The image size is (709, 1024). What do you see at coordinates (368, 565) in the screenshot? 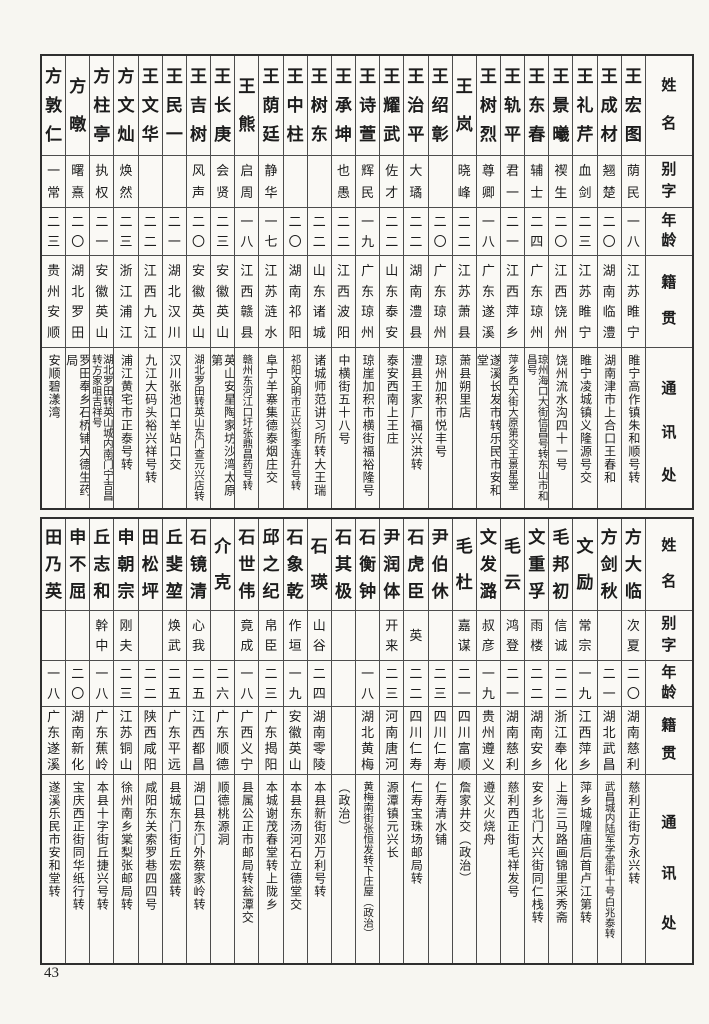
I see `person-name: 石衡钟` at bounding box center [368, 565].